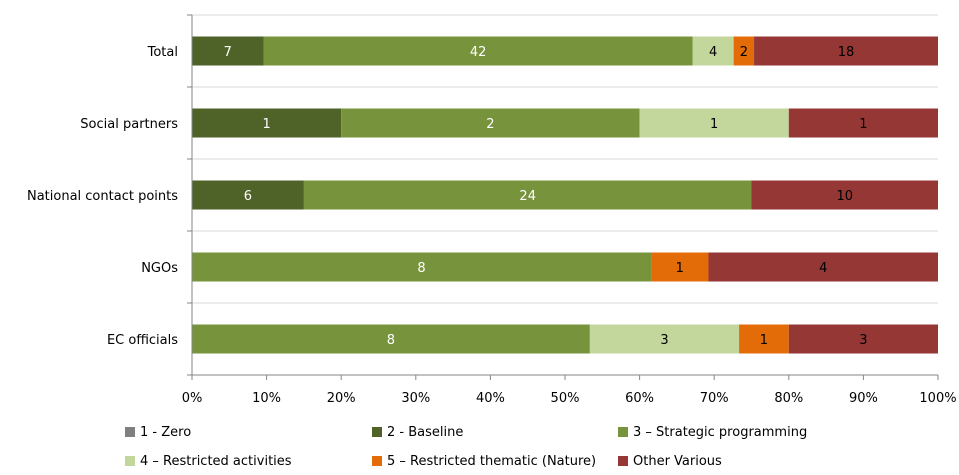 Image resolution: width=959 pixels, height=475 pixels. What do you see at coordinates (159, 268) in the screenshot?
I see `category-label: NGOs` at bounding box center [159, 268].